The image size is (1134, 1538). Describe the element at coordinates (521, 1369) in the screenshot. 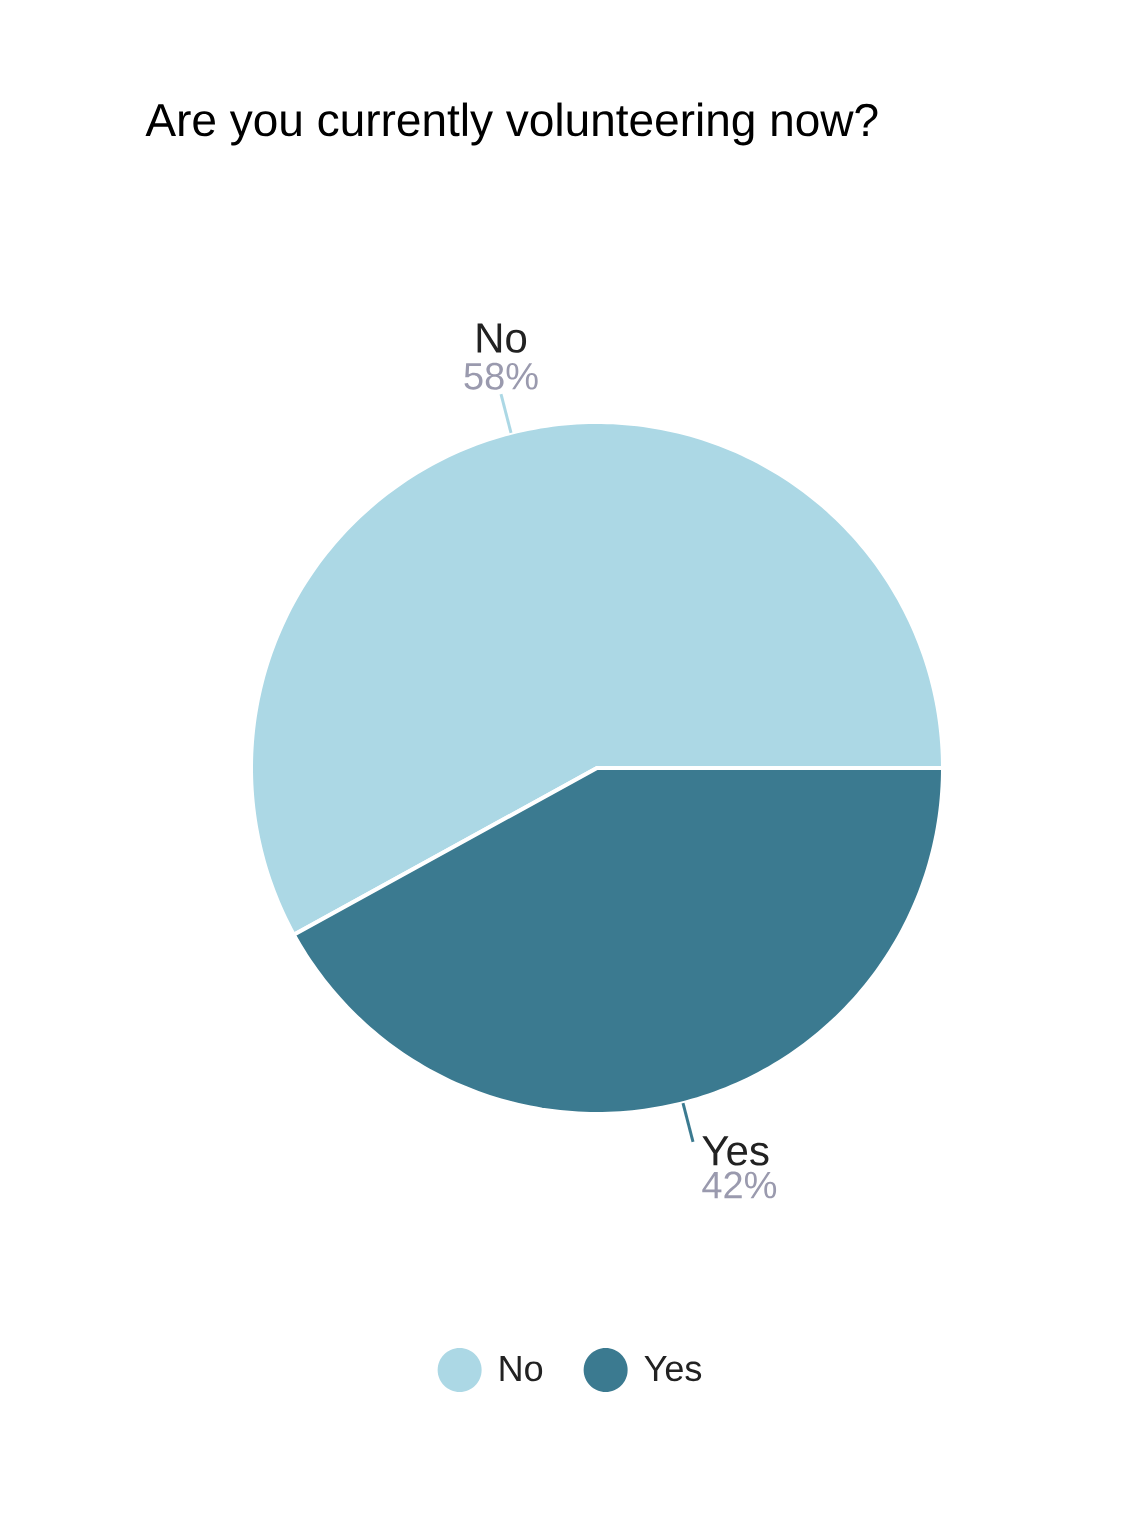

I see `legend-label: No` at that location.